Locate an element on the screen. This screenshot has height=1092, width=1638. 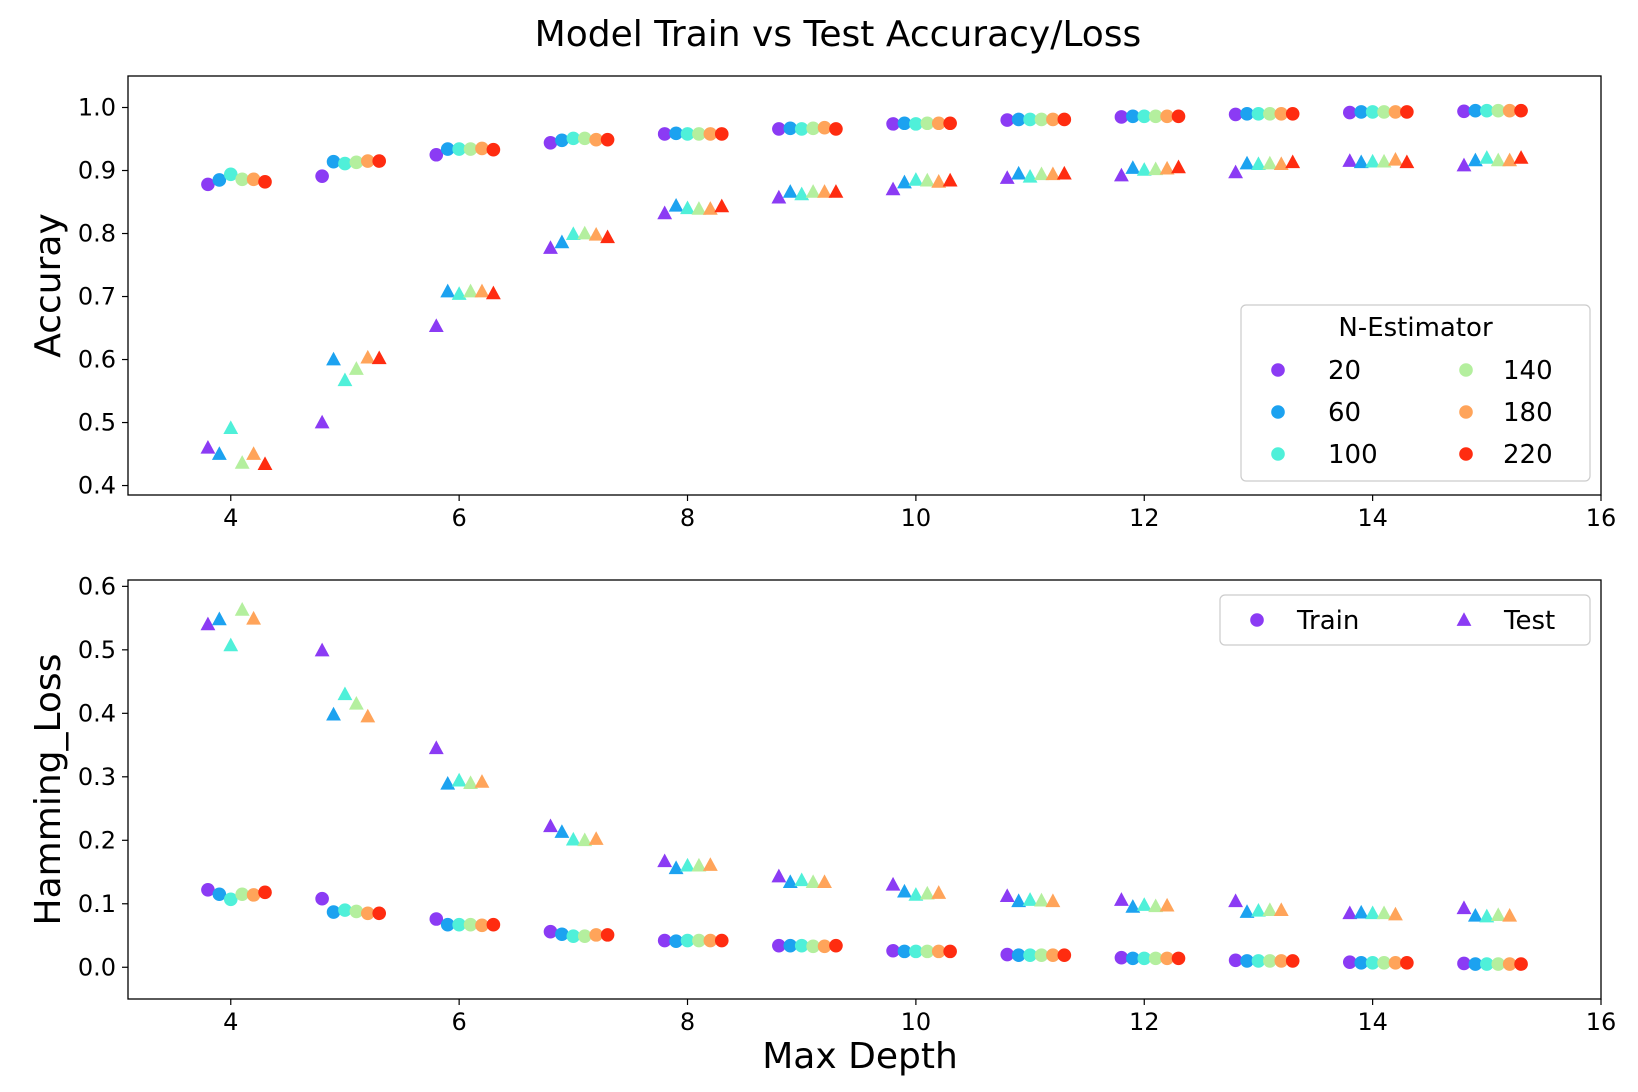
y-tick-label: 0.5 is located at coordinates (97, 423).